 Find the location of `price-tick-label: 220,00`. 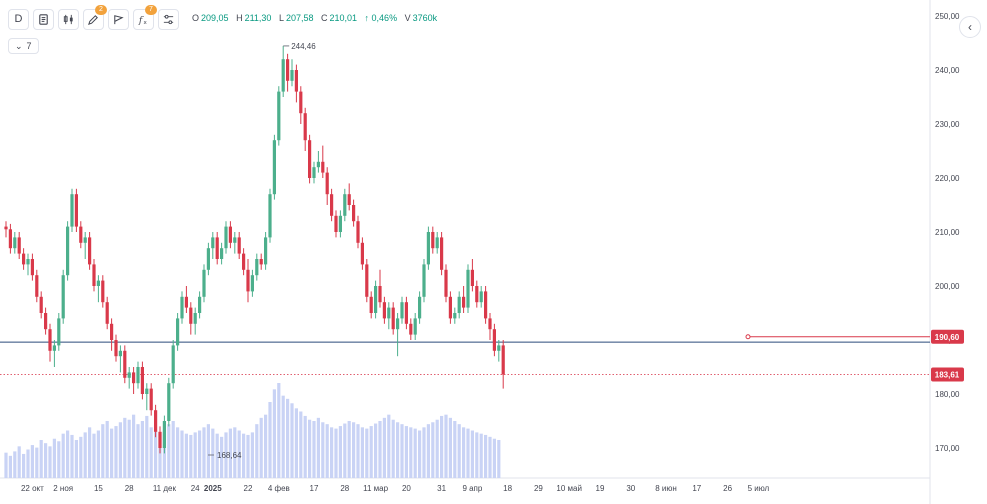

price-tick-label: 220,00 is located at coordinates (947, 178).